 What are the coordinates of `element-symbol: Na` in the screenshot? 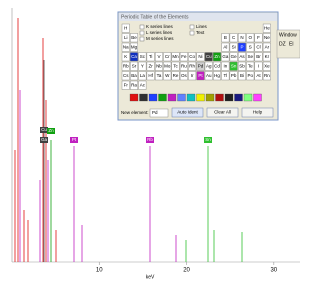 It's located at (126, 46).